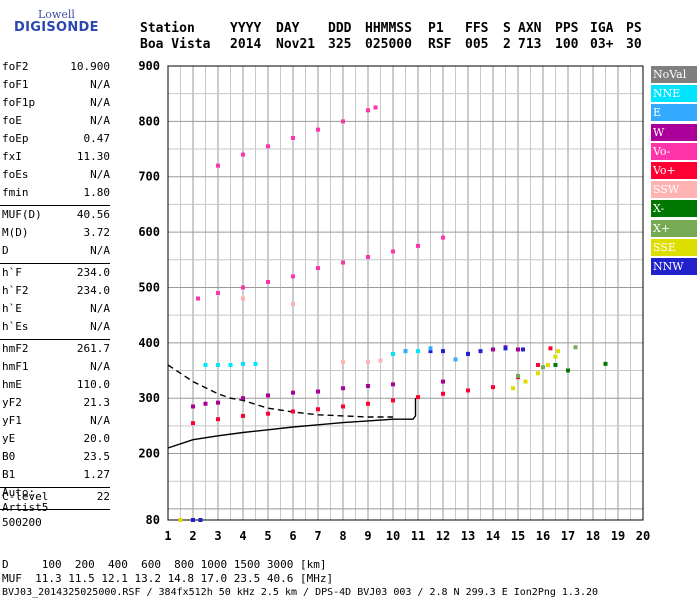 The height and width of the screenshot is (600, 700). Describe the element at coordinates (97, 474) in the screenshot. I see `param-value: 1.27` at that location.